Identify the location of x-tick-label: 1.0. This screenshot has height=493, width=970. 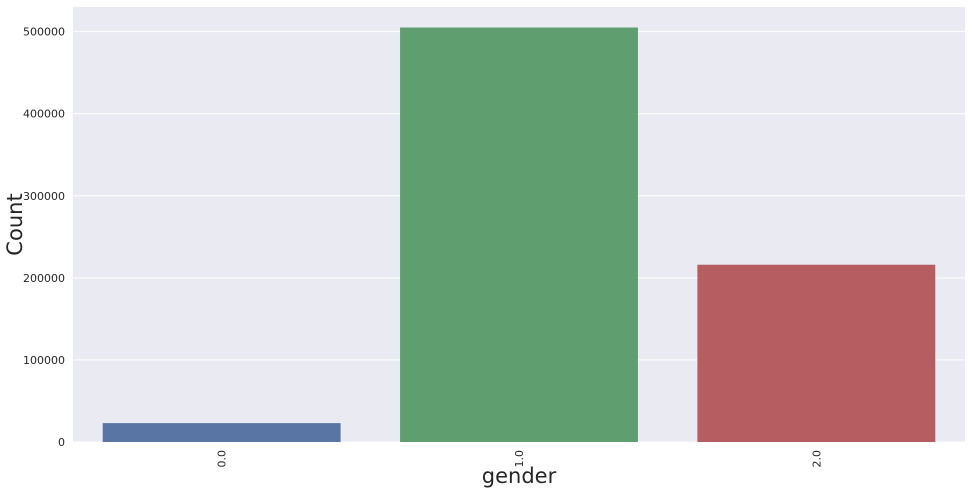
(519, 459).